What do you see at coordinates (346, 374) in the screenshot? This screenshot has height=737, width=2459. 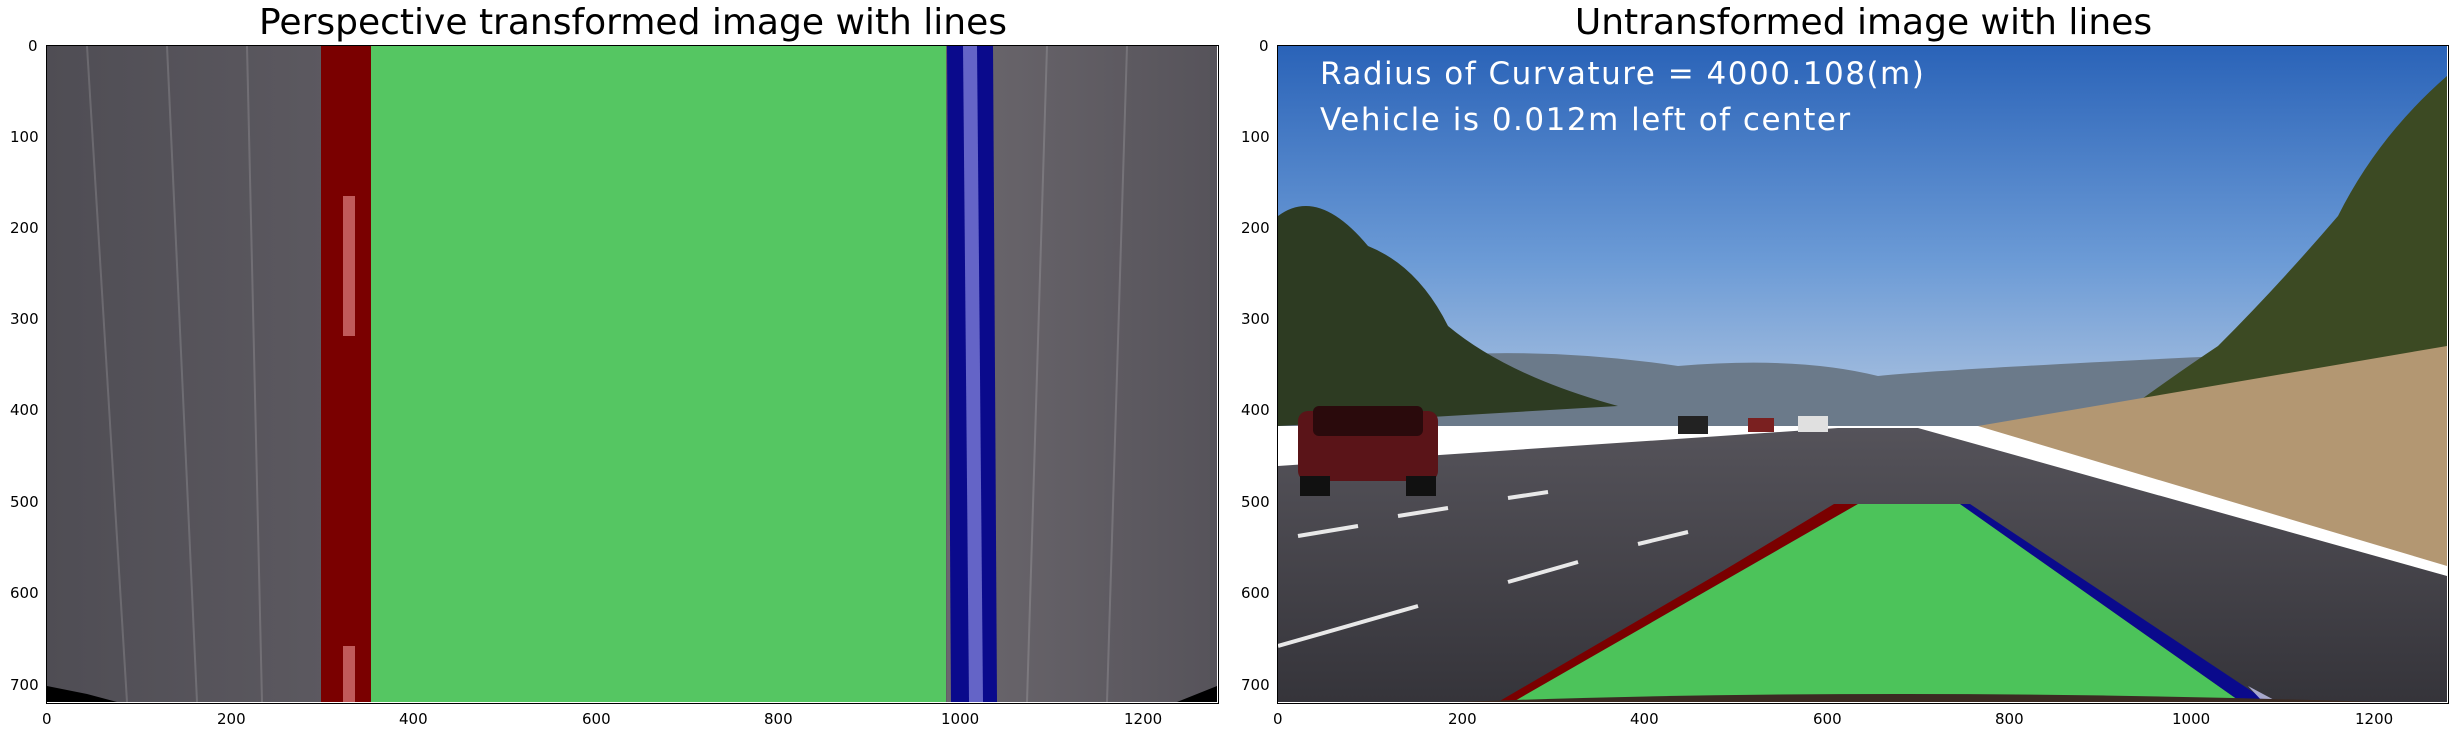 I see `left-lane-line` at bounding box center [346, 374].